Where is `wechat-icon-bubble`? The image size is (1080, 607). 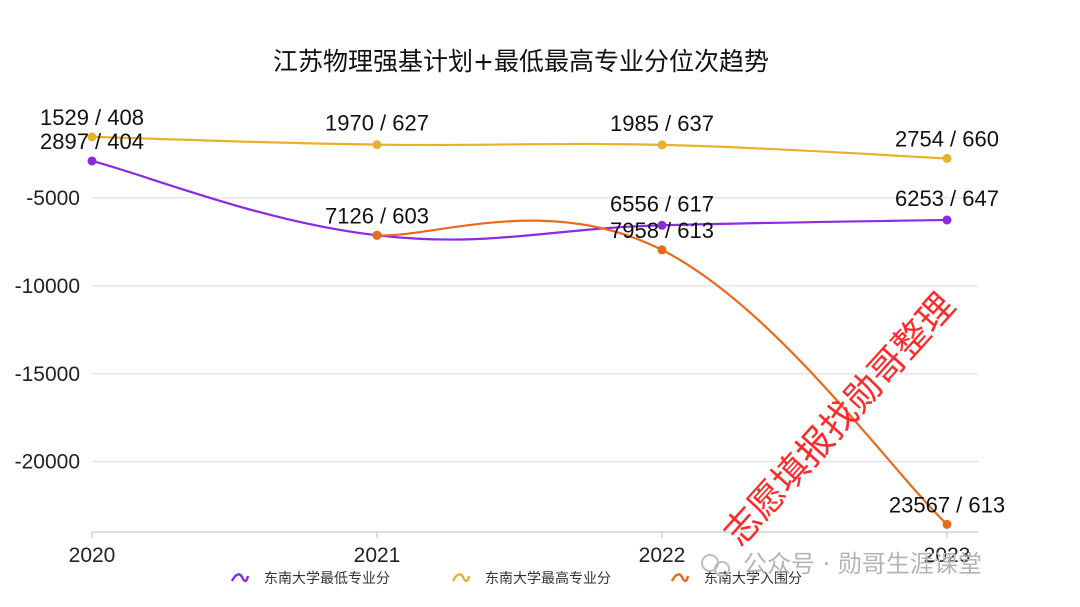 wechat-icon-bubble is located at coordinates (722, 569).